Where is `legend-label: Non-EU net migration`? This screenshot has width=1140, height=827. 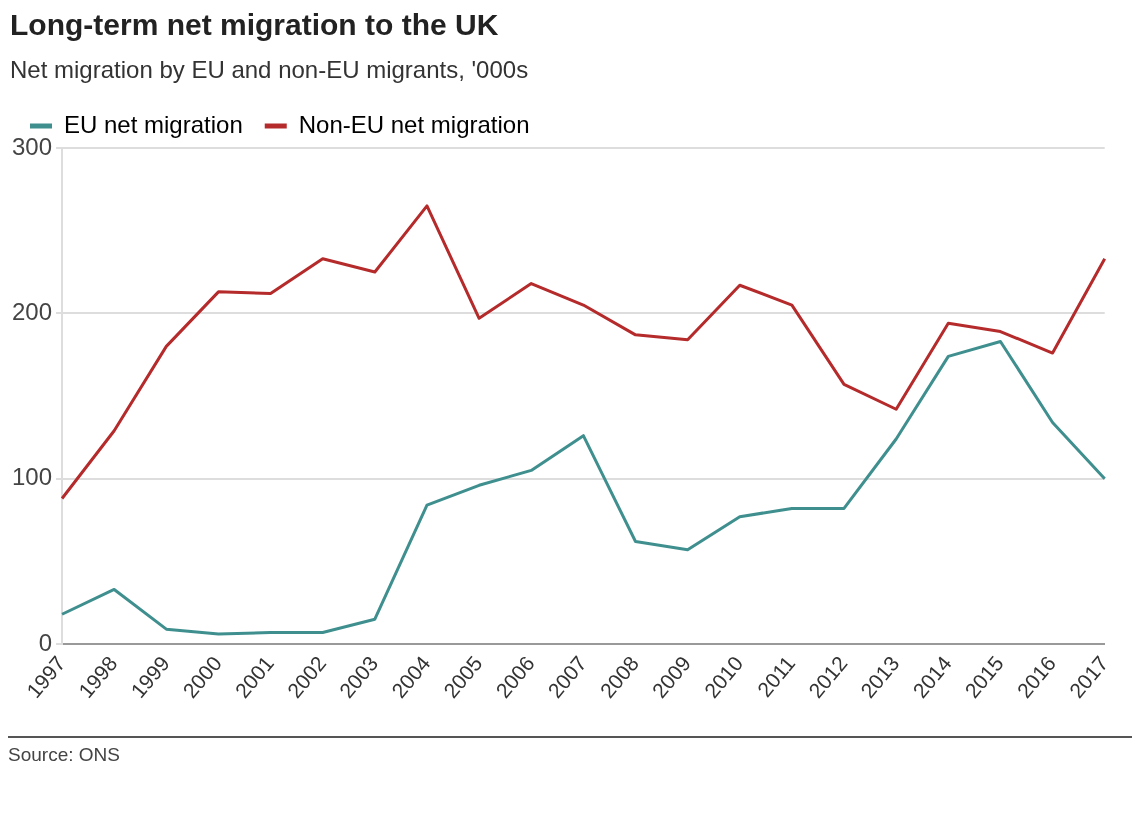 legend-label: Non-EU net migration is located at coordinates (414, 124).